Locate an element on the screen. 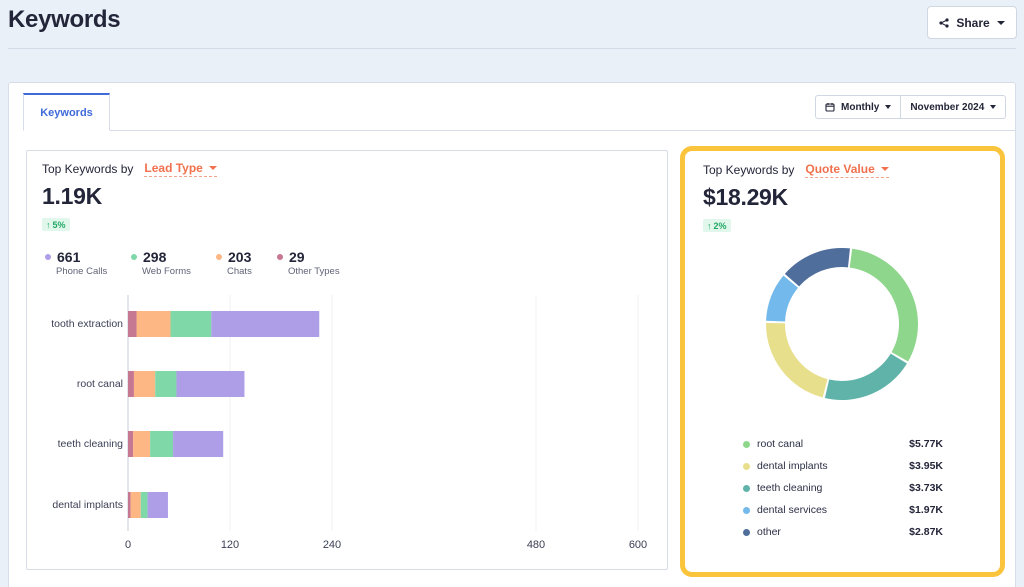  category-label: dental implants is located at coordinates (87, 505).